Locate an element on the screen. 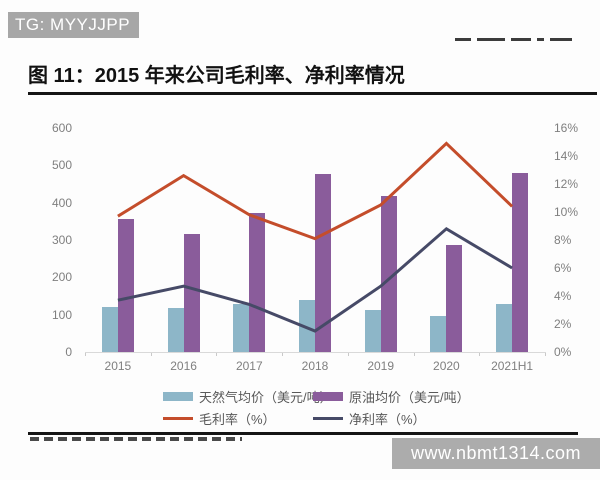 This screenshot has width=600, height=480. x-axis-line is located at coordinates (315, 352).